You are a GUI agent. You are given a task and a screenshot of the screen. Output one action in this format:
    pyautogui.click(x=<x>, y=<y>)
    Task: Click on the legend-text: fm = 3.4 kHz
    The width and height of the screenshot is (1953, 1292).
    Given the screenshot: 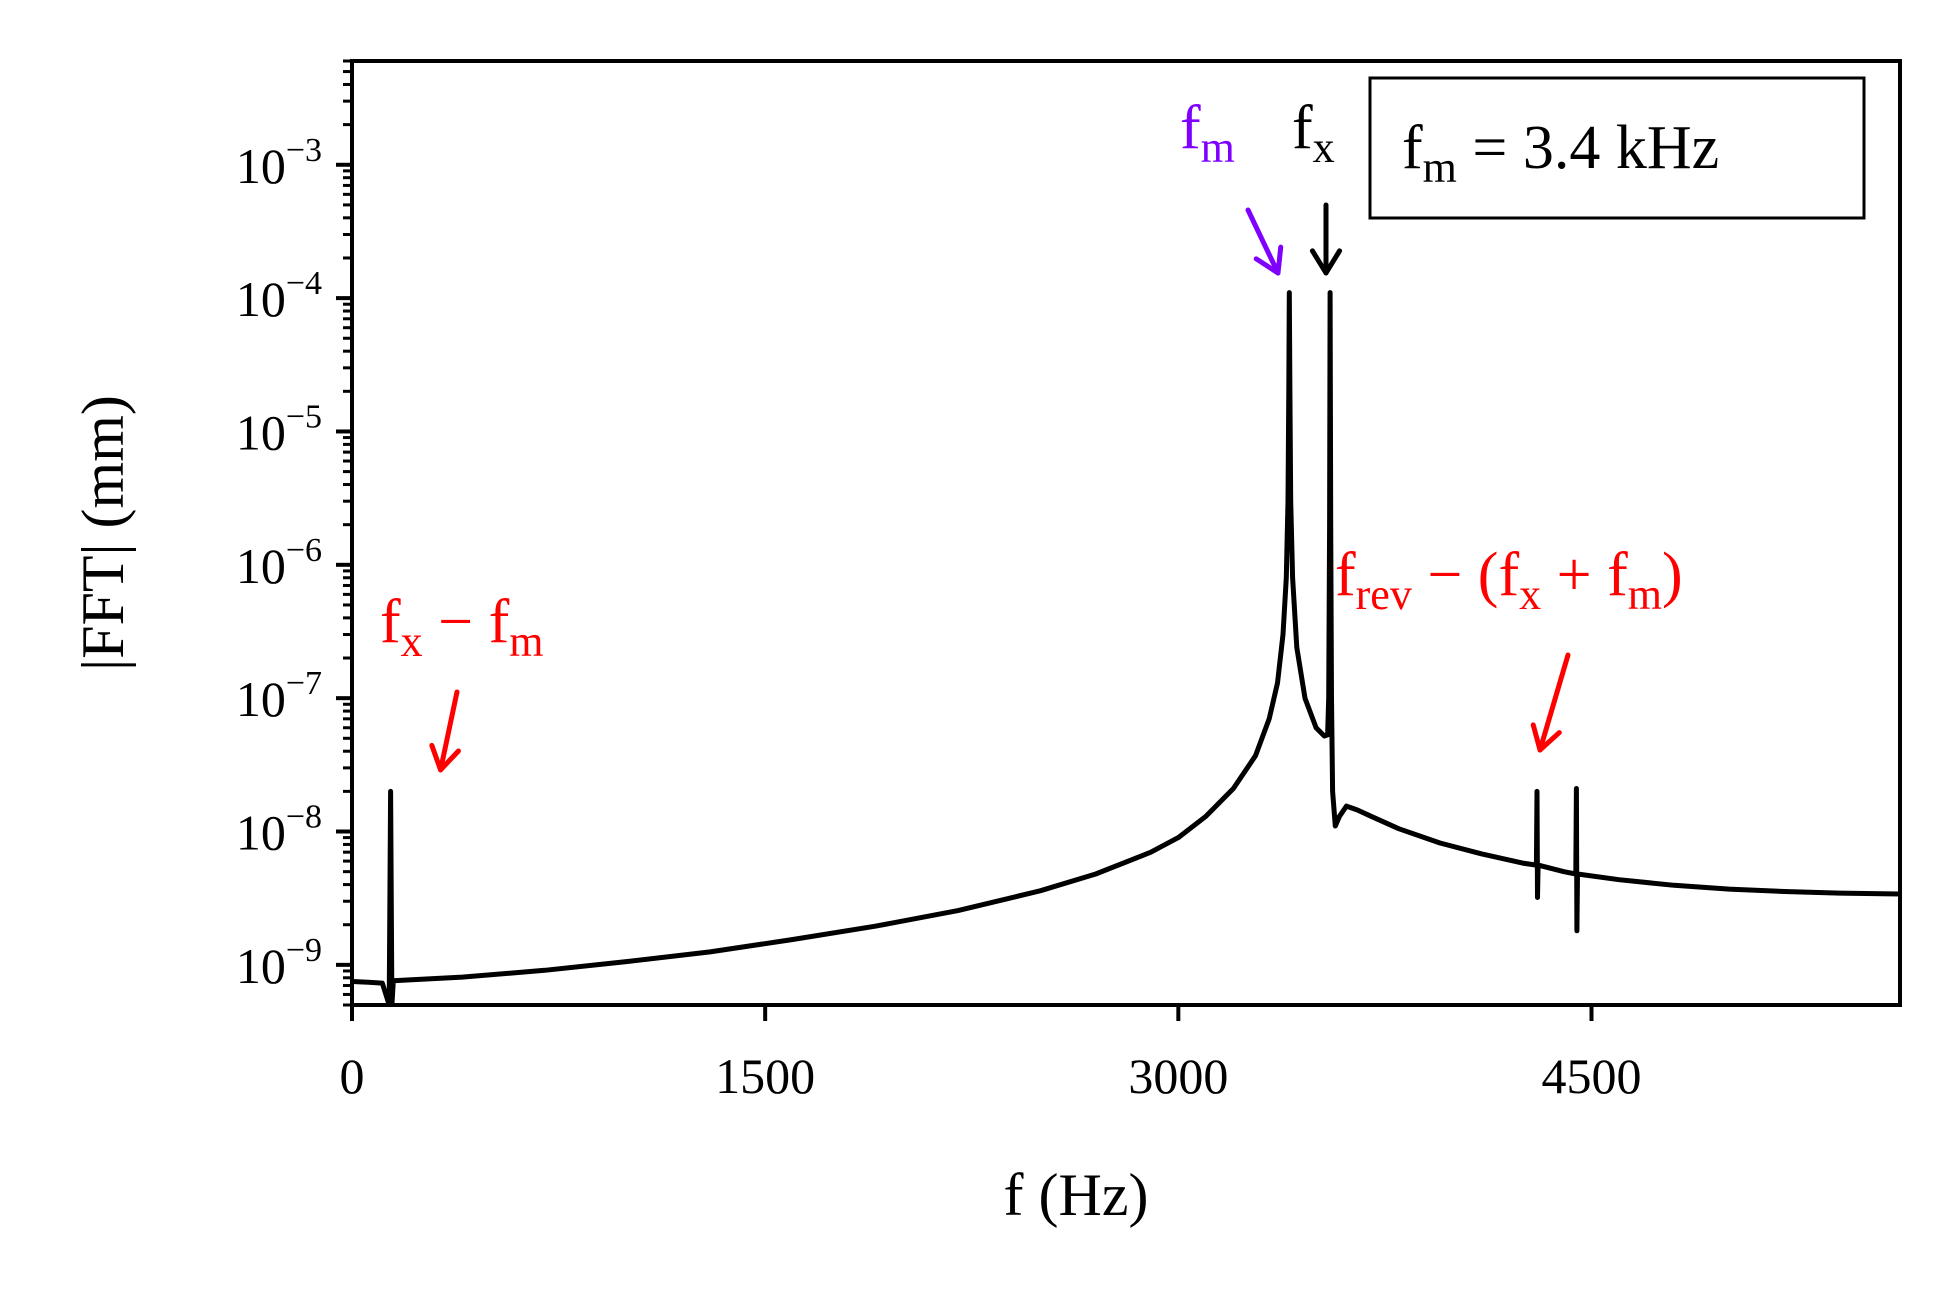 What is the action you would take?
    pyautogui.click(x=1560, y=153)
    